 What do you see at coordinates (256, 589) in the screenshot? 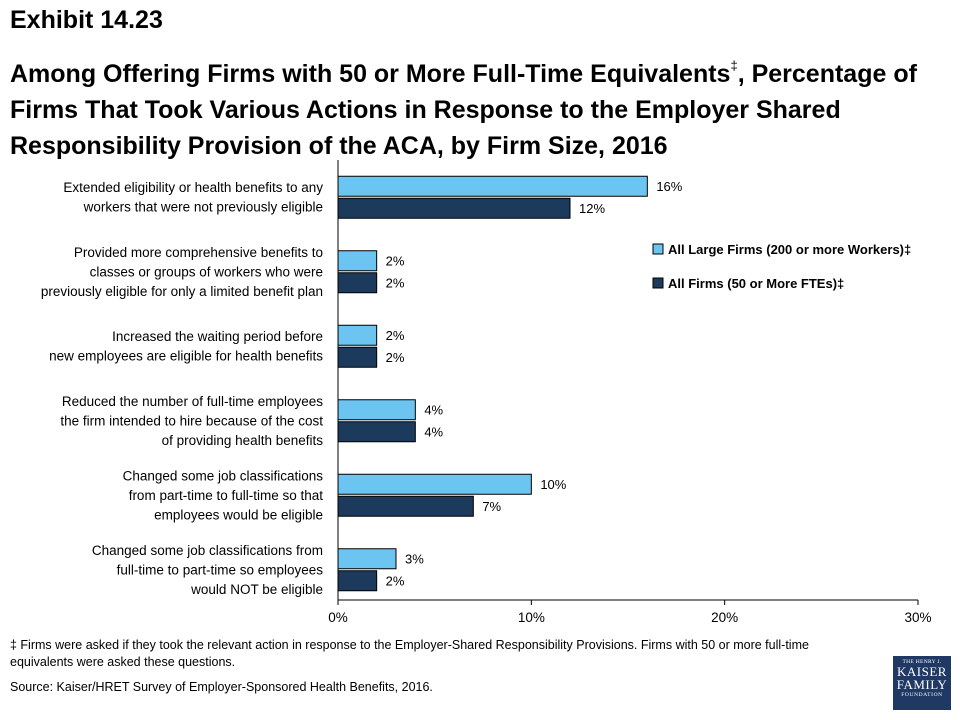
I see `category-label: would NOT be eligible` at bounding box center [256, 589].